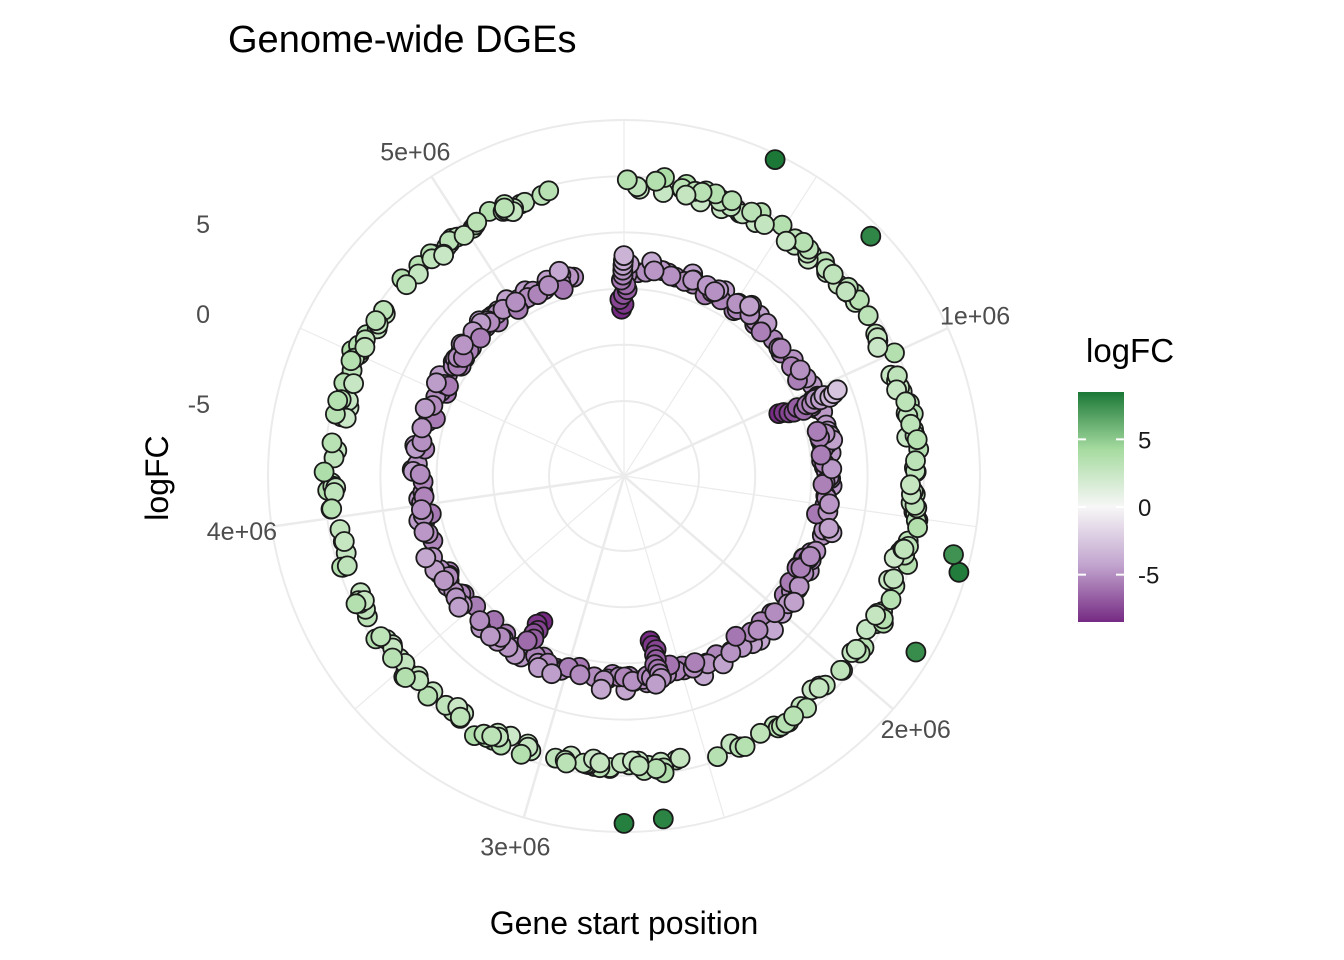 The height and width of the screenshot is (960, 1344). I want to click on x-tick-label: 1e+06, so click(975, 317).